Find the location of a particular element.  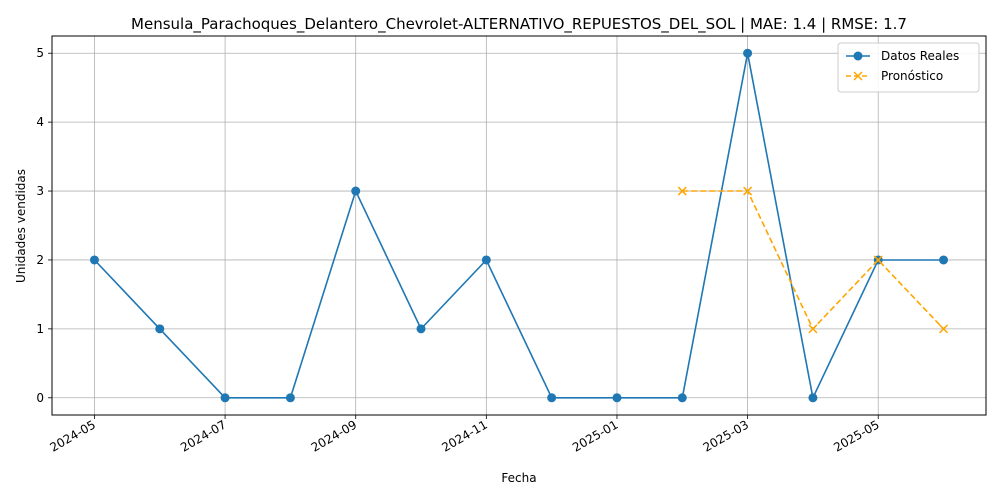

legend-box is located at coordinates (908, 67).